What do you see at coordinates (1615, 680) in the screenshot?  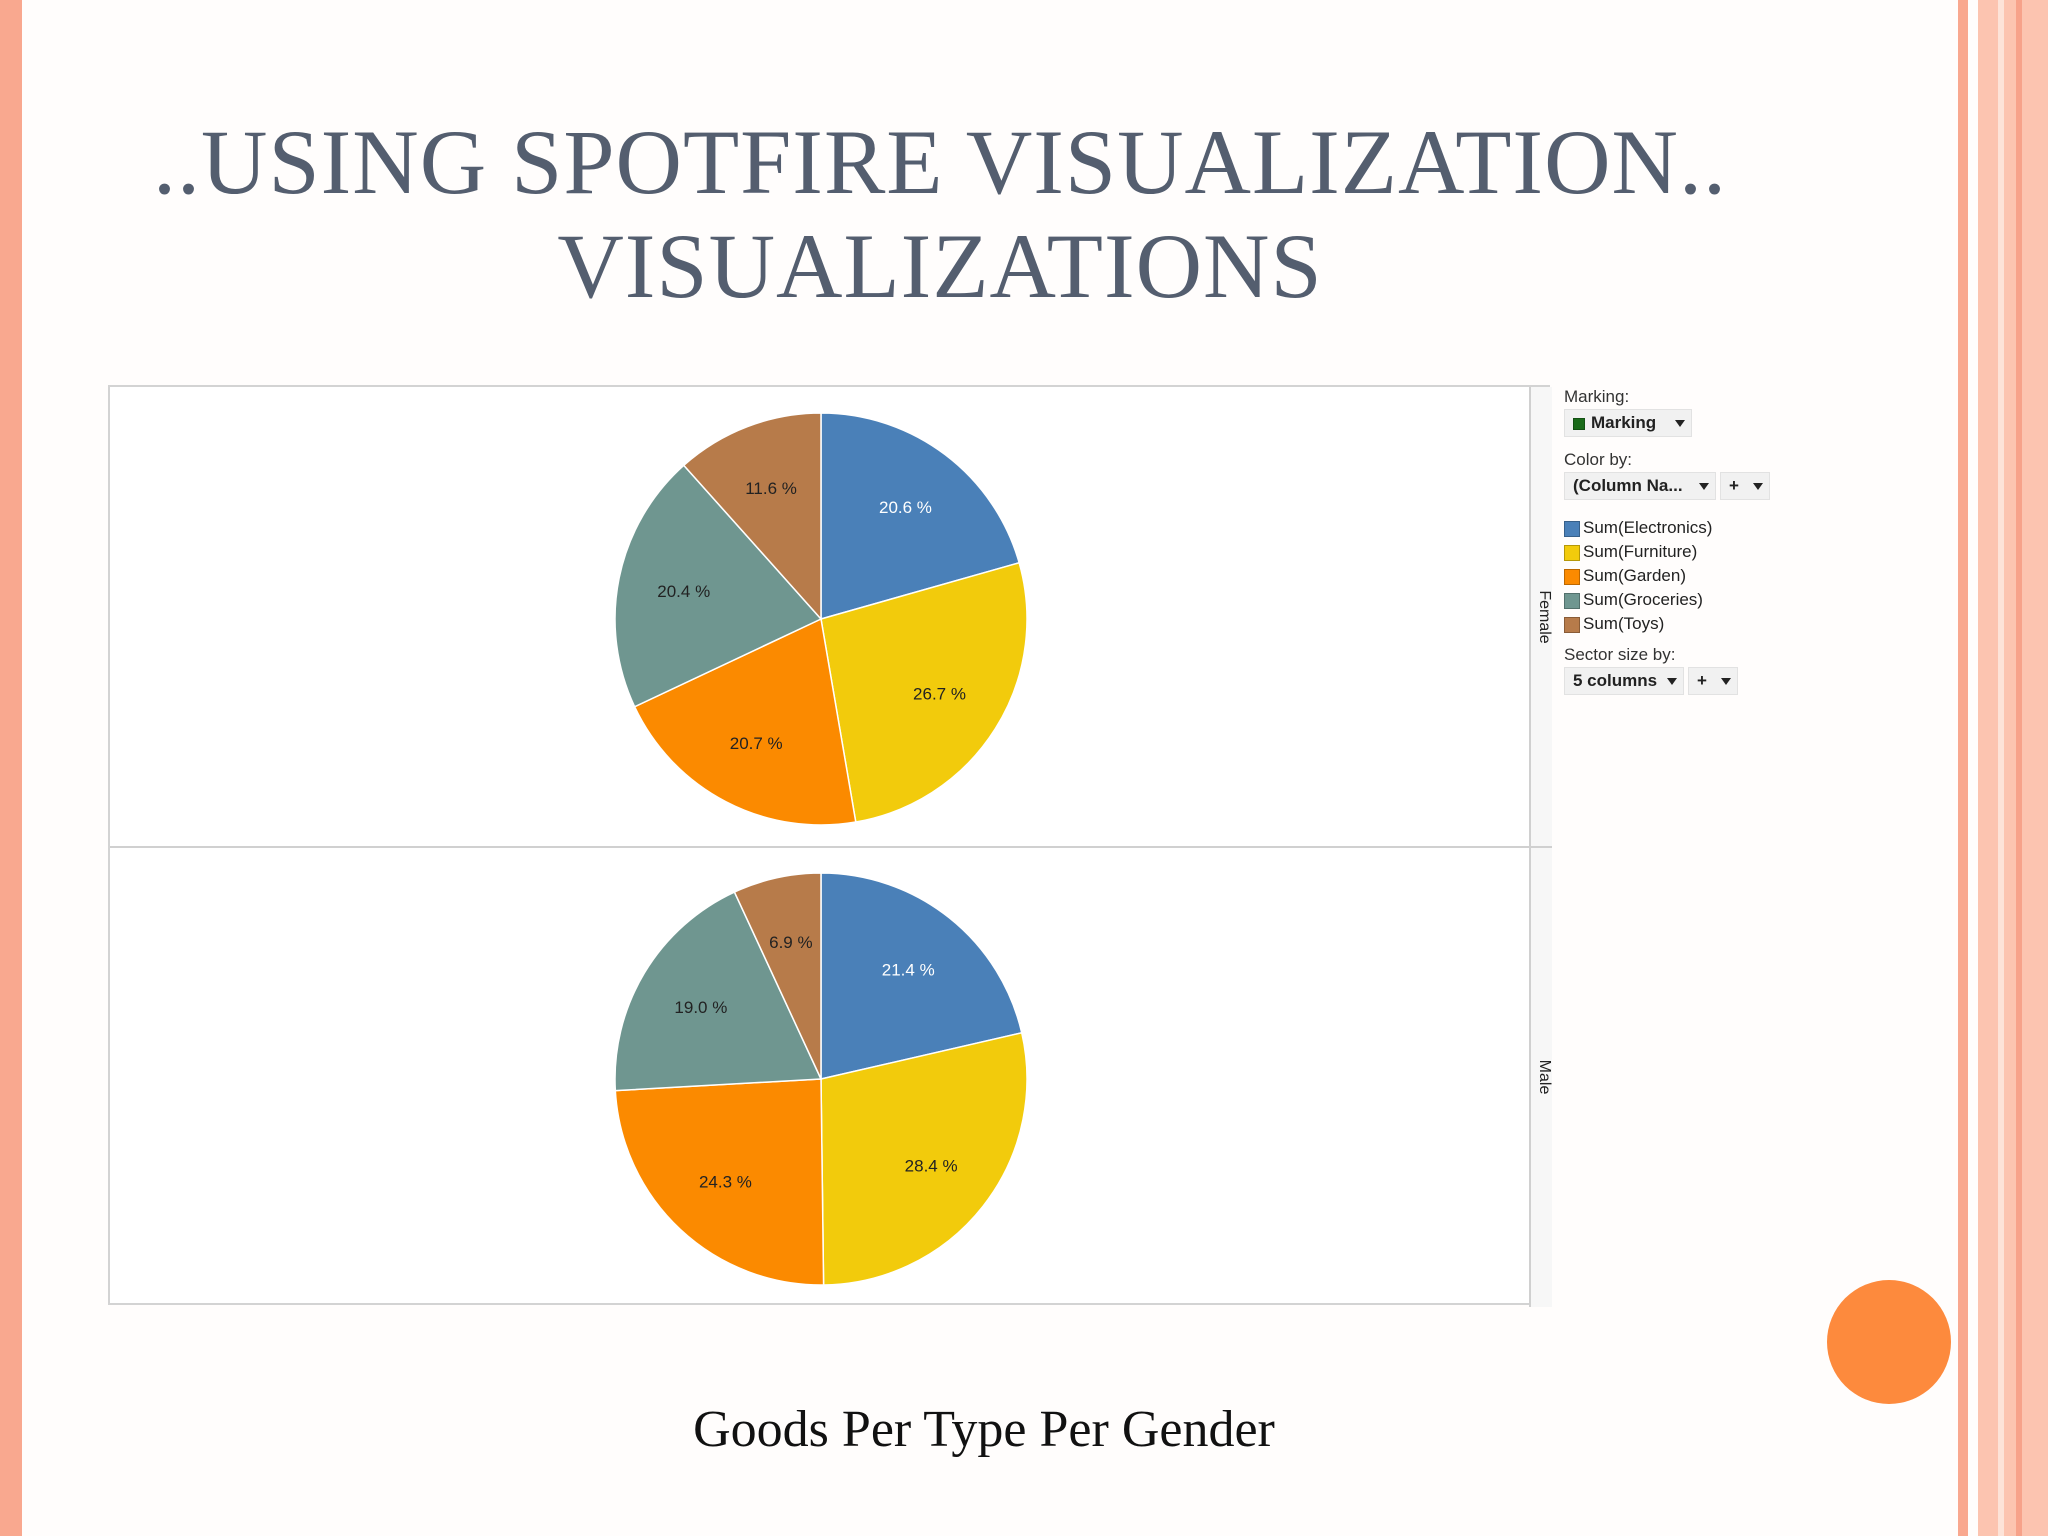 I see `sector-size-value: 5 columns` at bounding box center [1615, 680].